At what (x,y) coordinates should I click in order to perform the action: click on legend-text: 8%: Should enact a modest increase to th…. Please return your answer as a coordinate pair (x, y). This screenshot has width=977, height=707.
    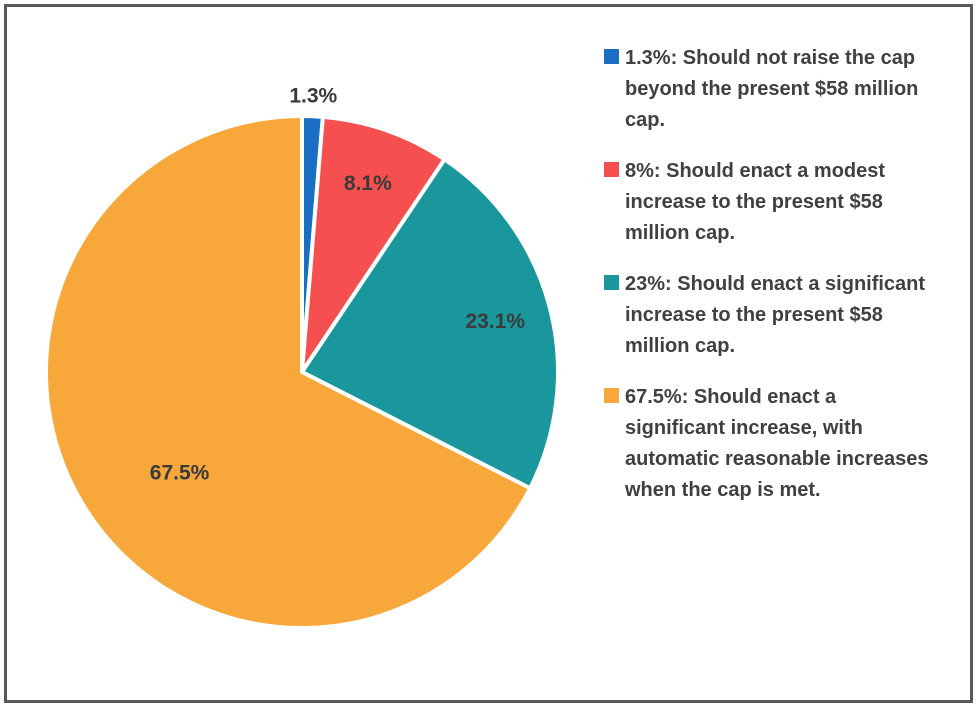
    Looking at the image, I should click on (755, 202).